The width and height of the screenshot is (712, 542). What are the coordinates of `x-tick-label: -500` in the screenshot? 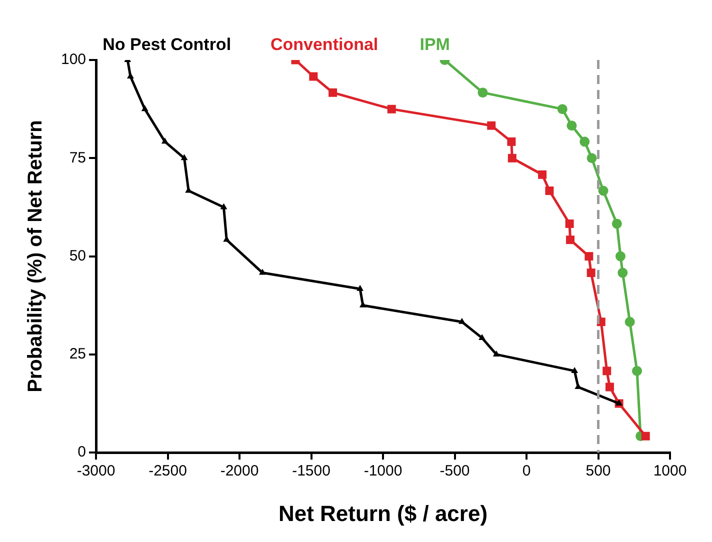 It's located at (455, 471).